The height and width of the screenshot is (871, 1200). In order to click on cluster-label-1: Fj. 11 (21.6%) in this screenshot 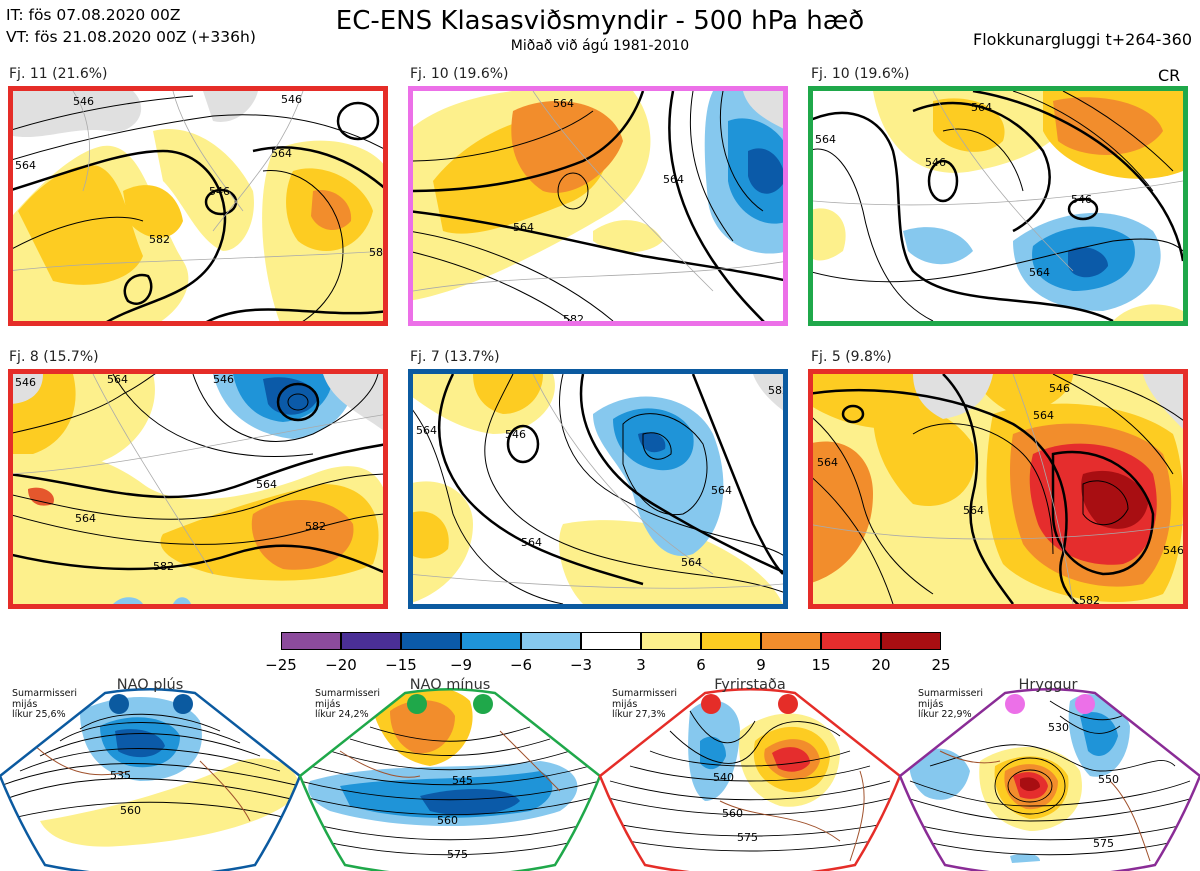, I will do `click(58, 74)`.